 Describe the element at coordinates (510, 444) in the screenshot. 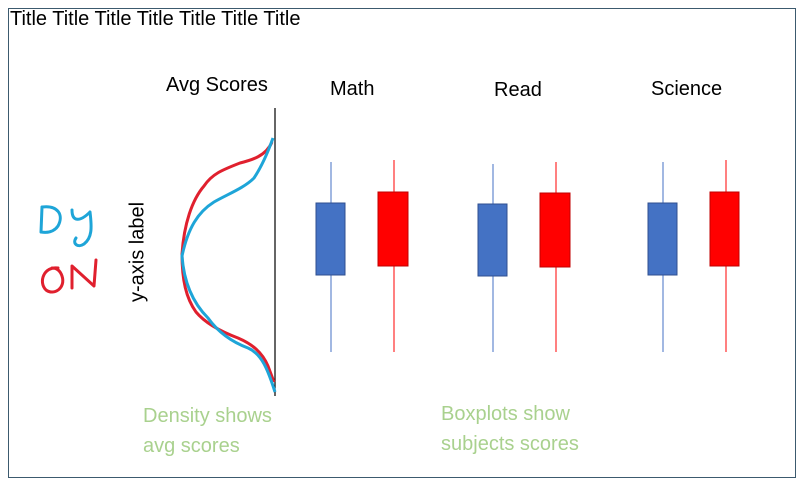

I see `boxplot-note-line2: subjects scores` at that location.